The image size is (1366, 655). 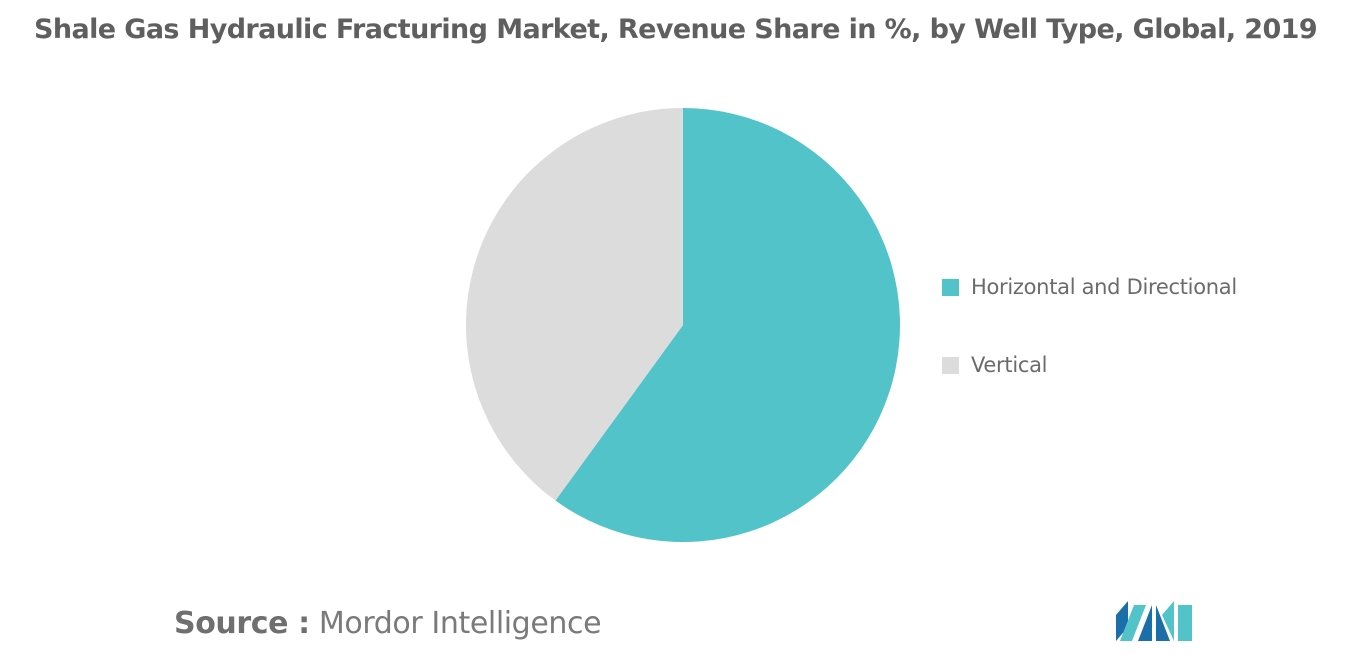 What do you see at coordinates (1154, 621) in the screenshot?
I see `mordor-intelligence-logo-icon` at bounding box center [1154, 621].